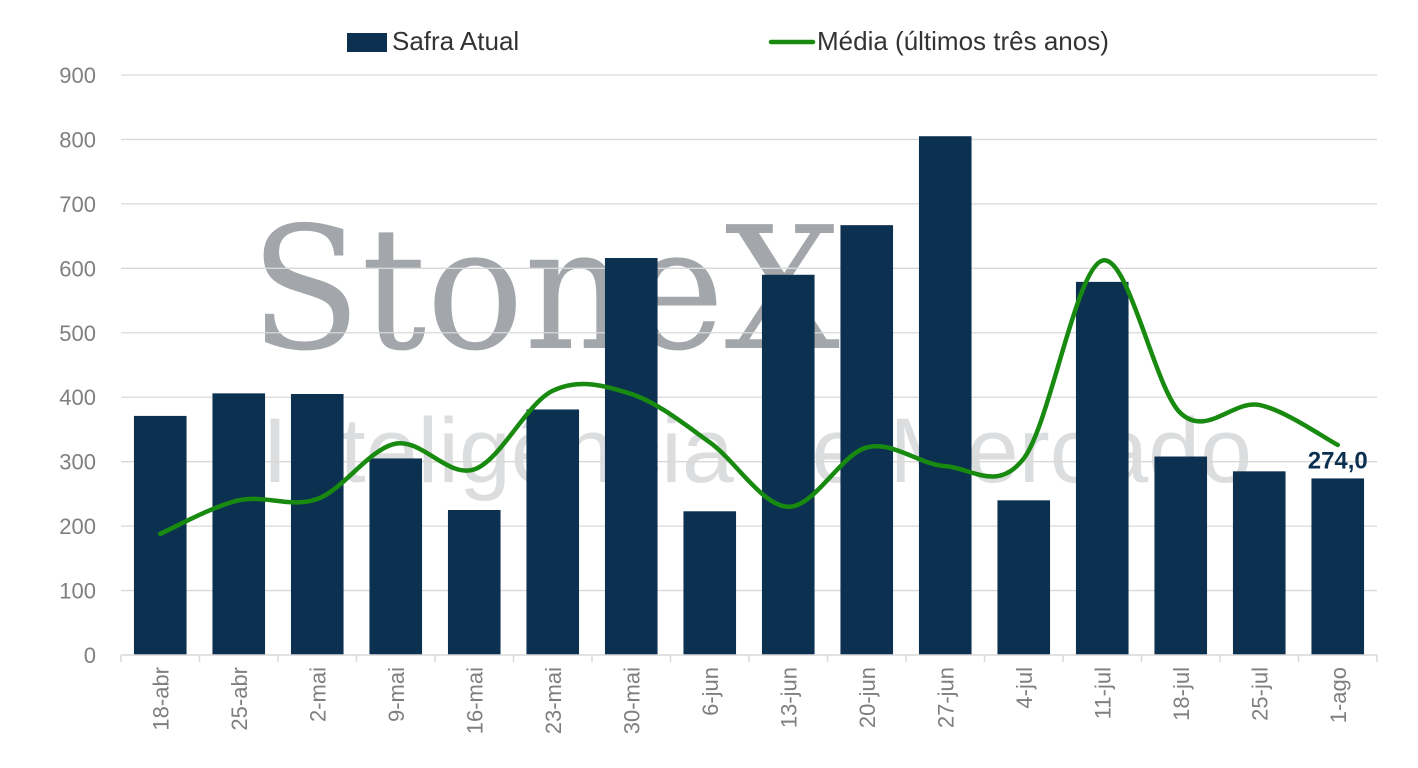  What do you see at coordinates (1259, 694) in the screenshot?
I see `x-tick-label: 25-jul` at bounding box center [1259, 694].